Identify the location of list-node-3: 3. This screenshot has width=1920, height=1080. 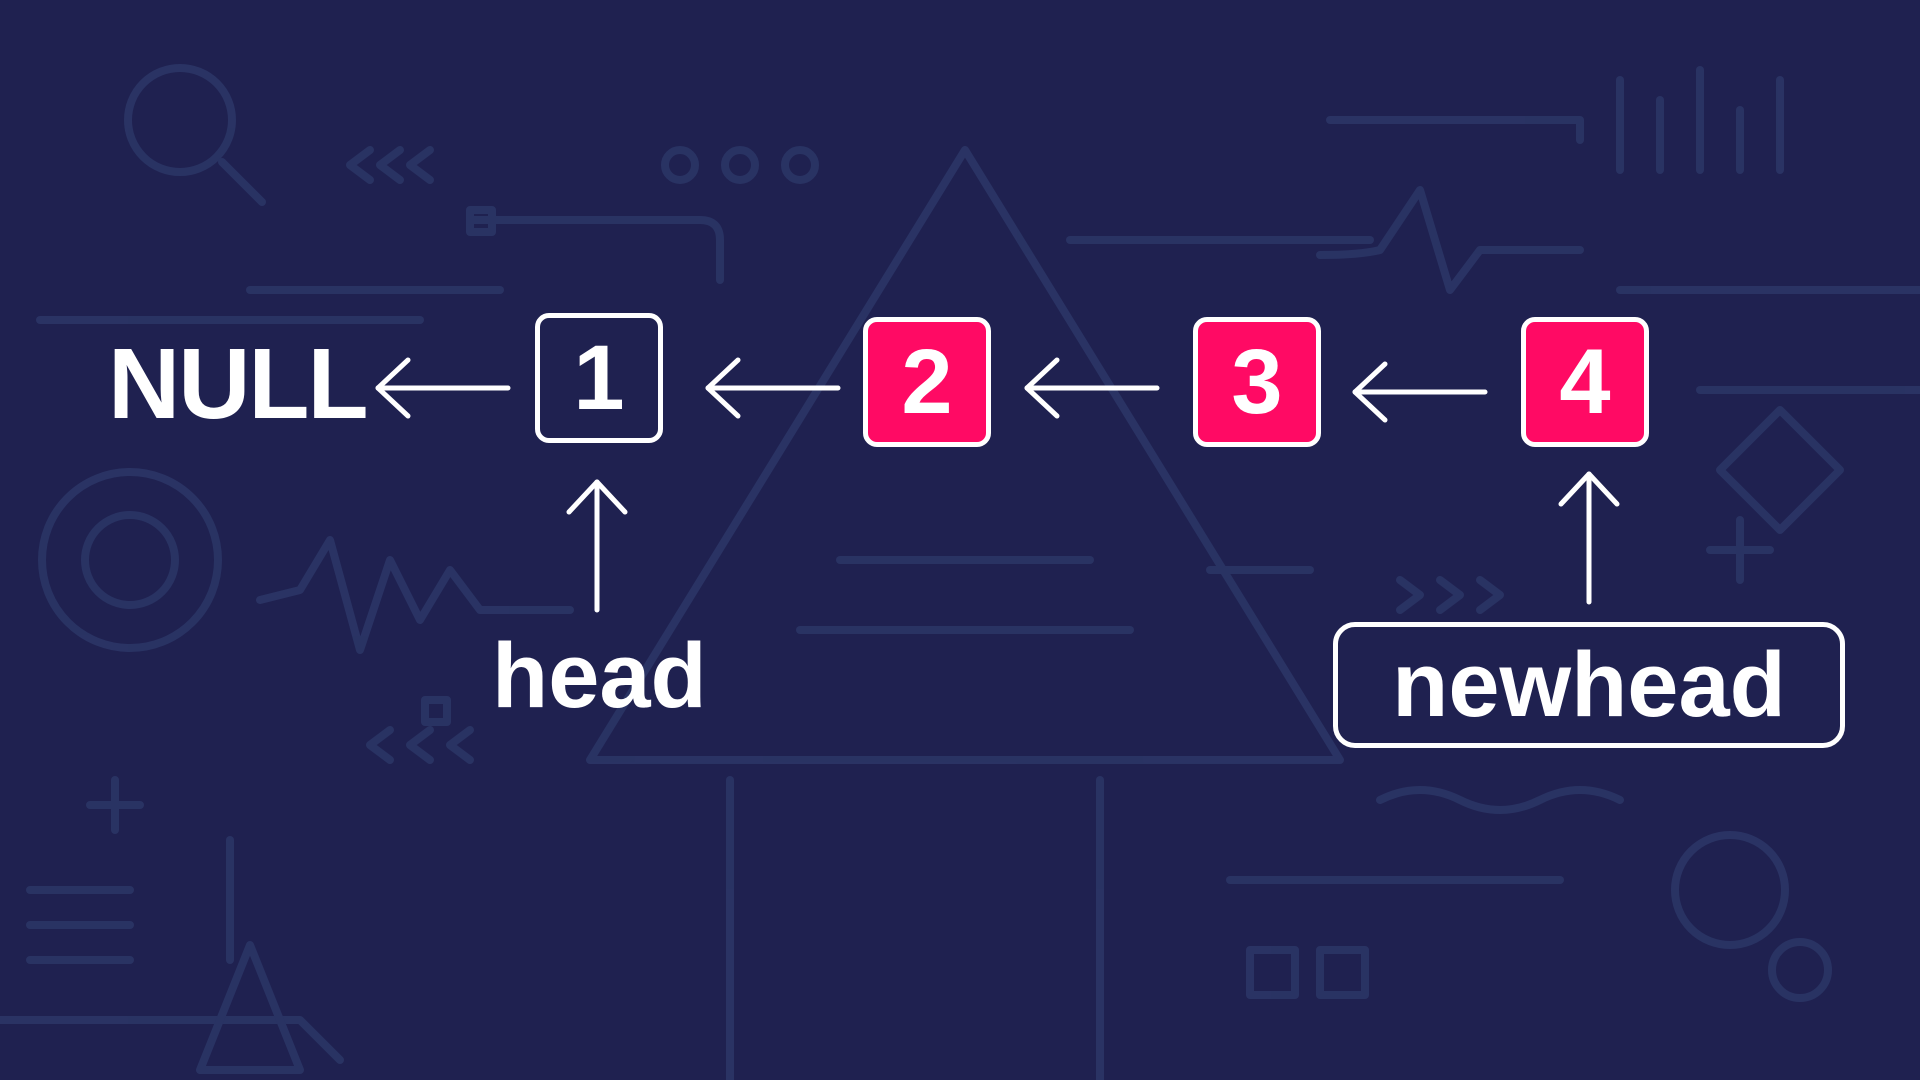
(1257, 382).